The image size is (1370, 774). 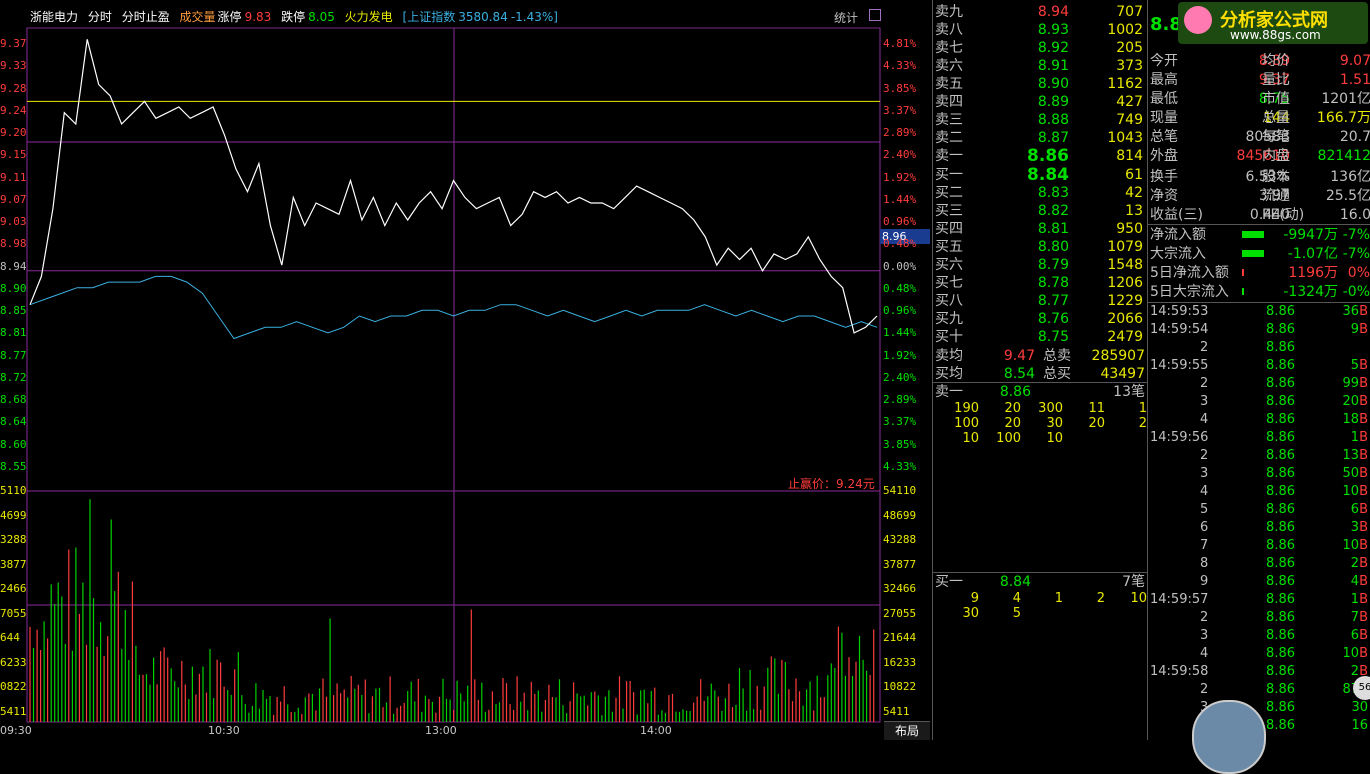 What do you see at coordinates (900, 637) in the screenshot?
I see `volume-tick: 21644` at bounding box center [900, 637].